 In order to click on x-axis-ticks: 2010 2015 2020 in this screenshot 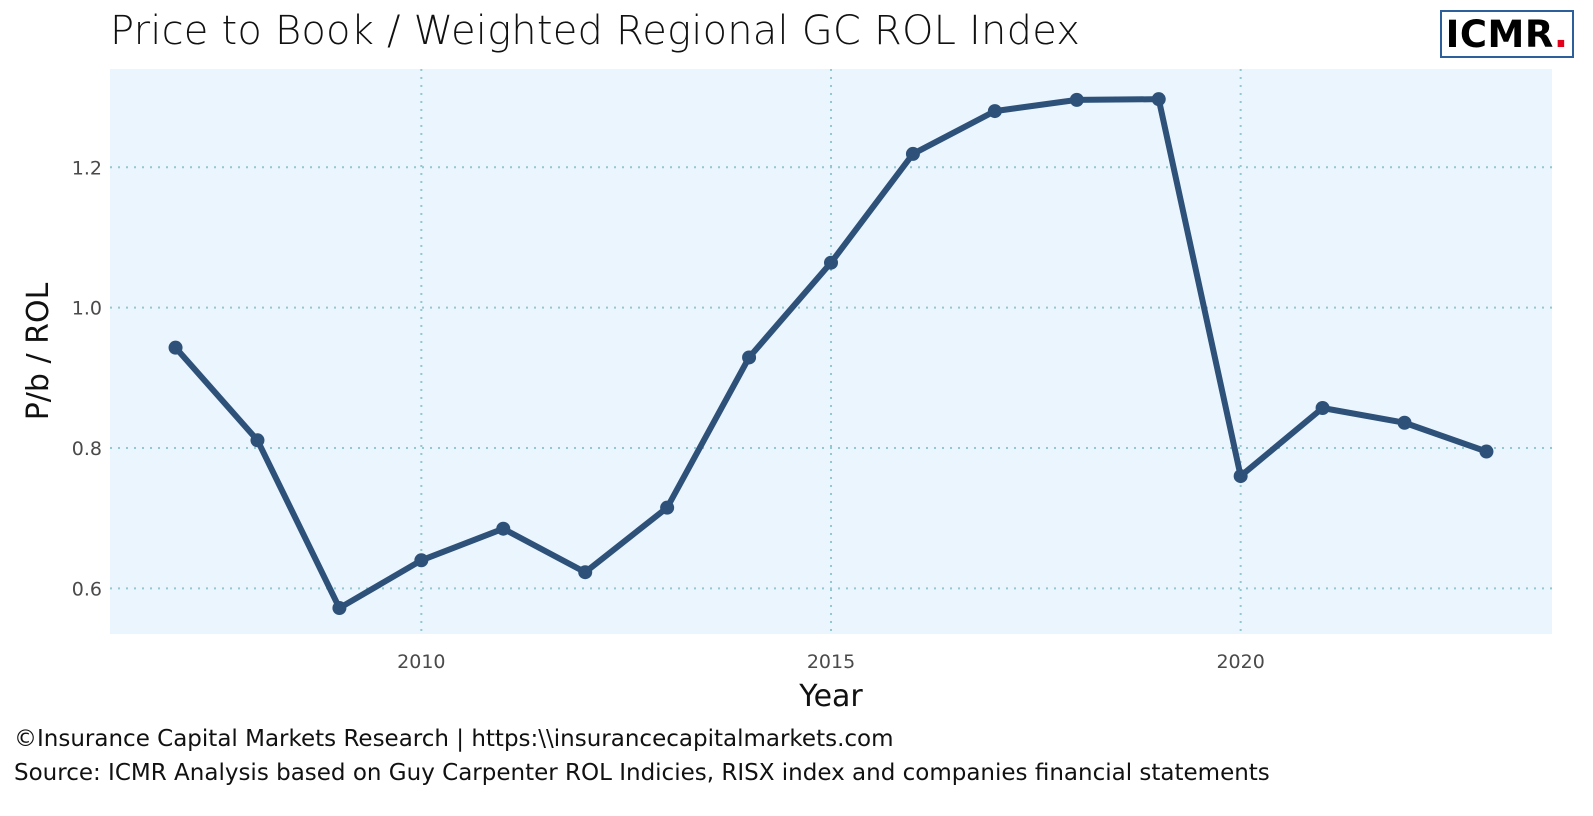, I will do `click(831, 662)`.